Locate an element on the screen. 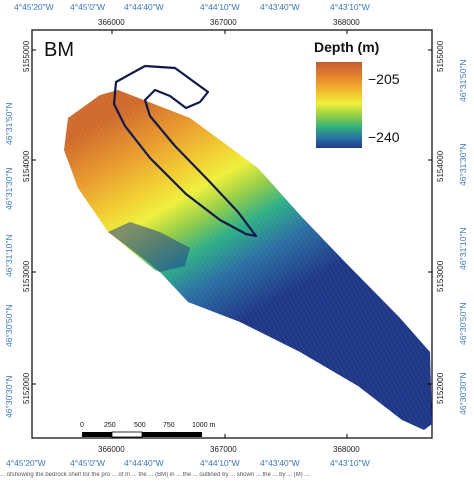 Image resolution: width=474 pixels, height=486 pixels. easting-label-top: 368000 is located at coordinates (346, 22).